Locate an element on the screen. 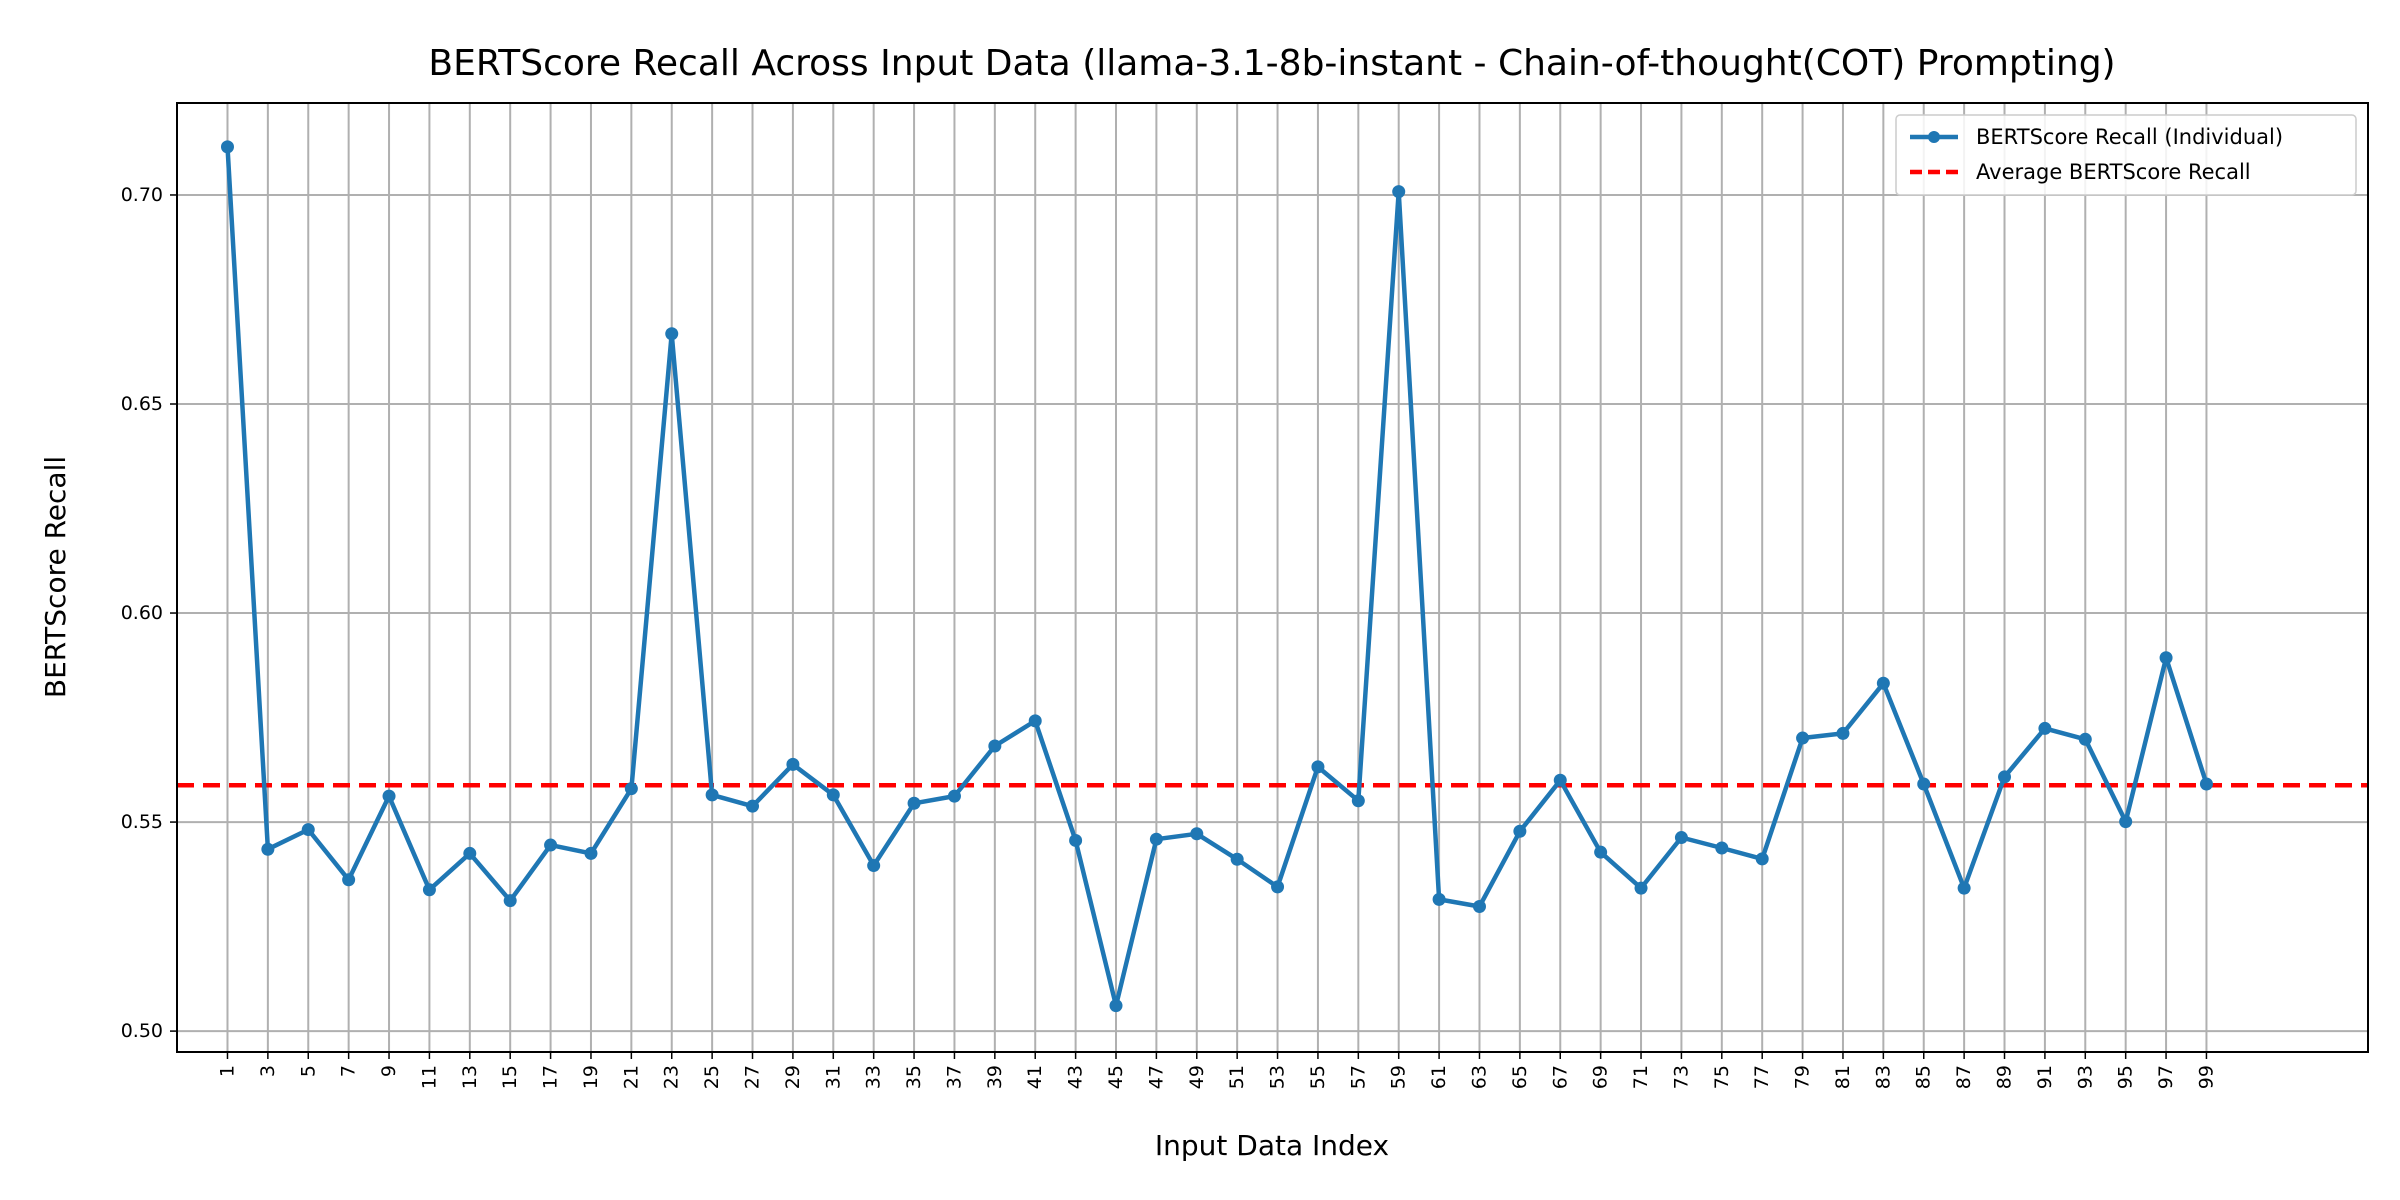 The image size is (2400, 1200). x-tick-label: 93 is located at coordinates (2085, 1077).